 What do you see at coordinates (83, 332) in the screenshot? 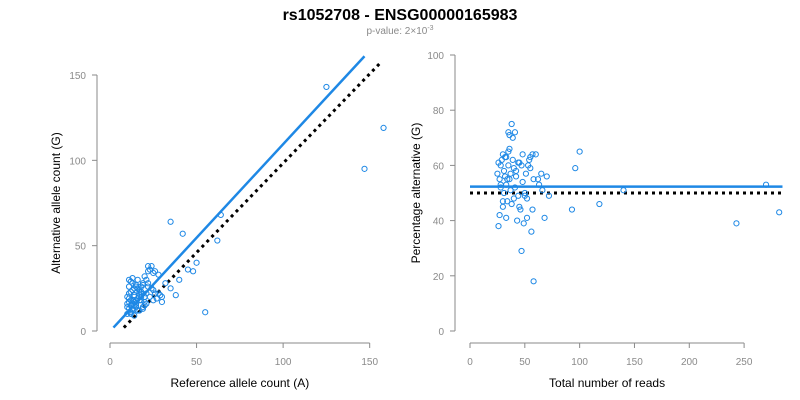
I see `y-tick-label: 0` at bounding box center [83, 332].